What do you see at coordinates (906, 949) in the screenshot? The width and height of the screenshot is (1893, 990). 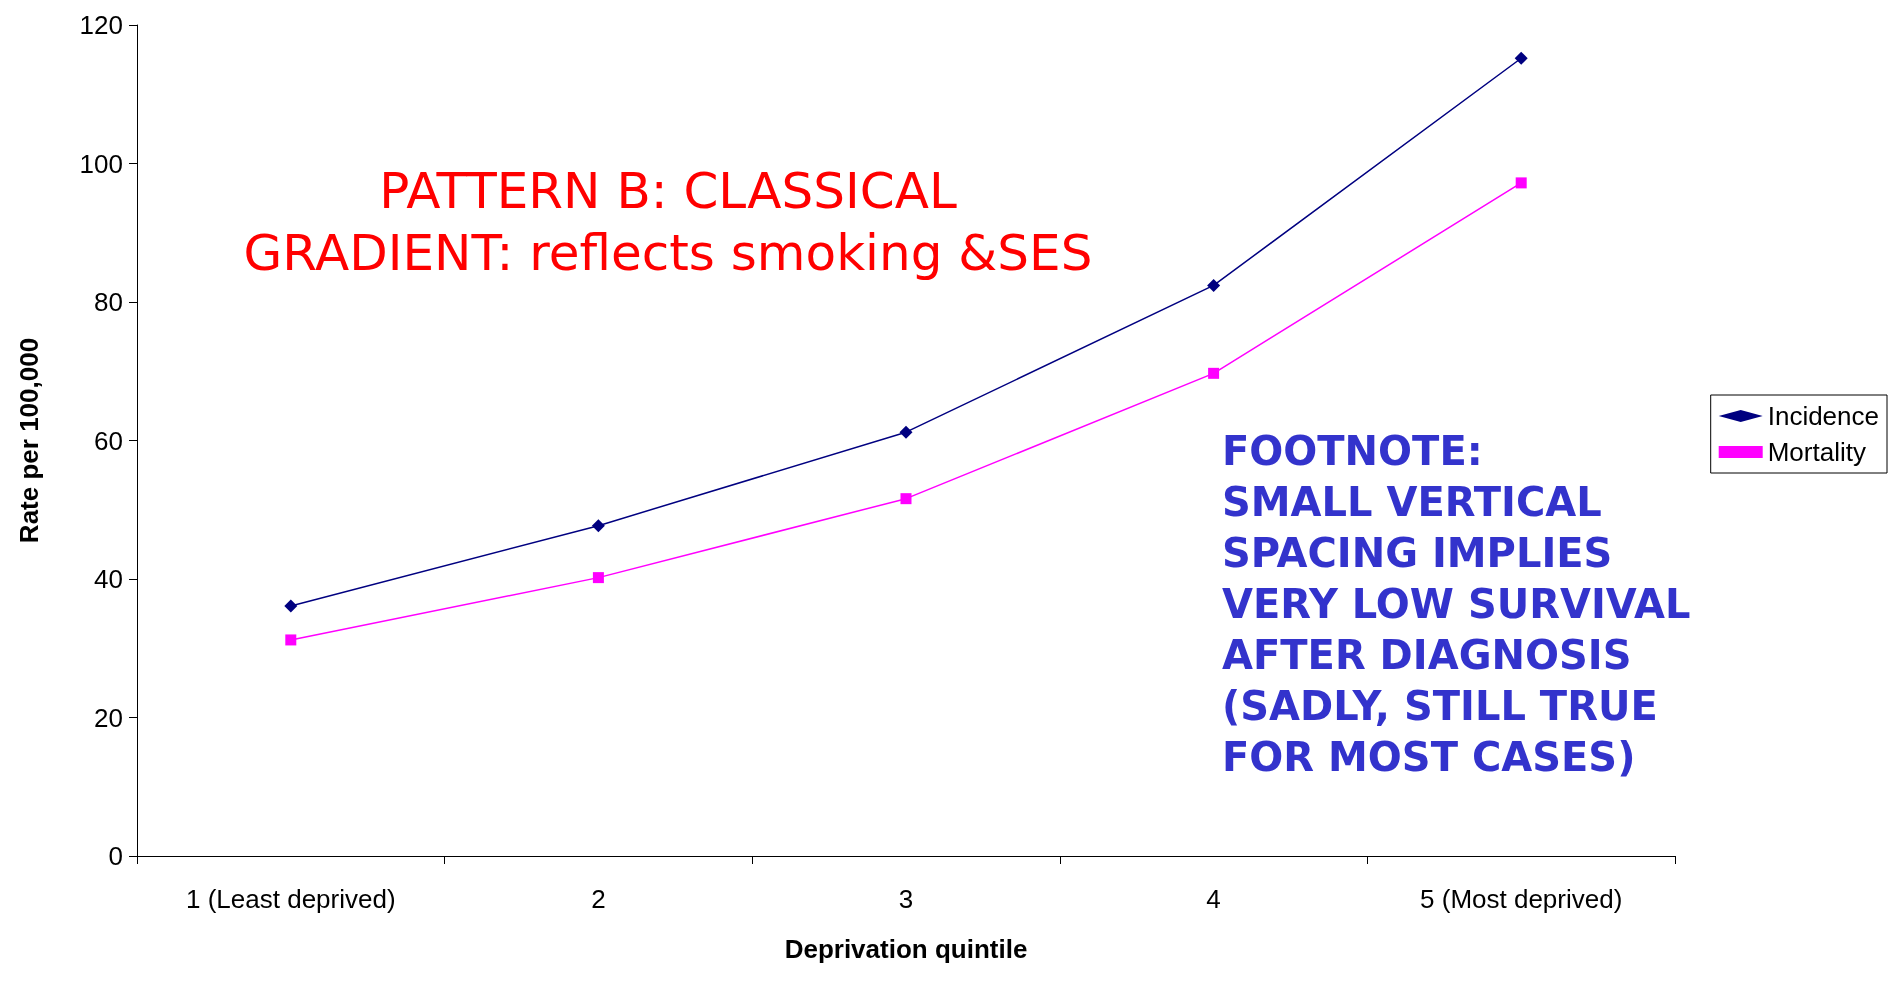 I see `x-axis-title: Deprivation quintile` at bounding box center [906, 949].